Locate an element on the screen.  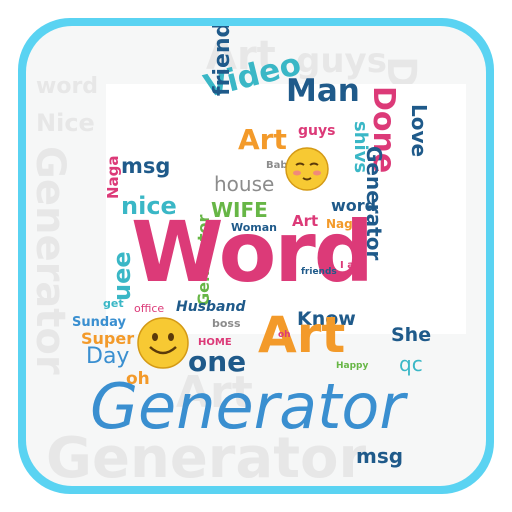
word-art-small: Art is located at coordinates (305, 221).